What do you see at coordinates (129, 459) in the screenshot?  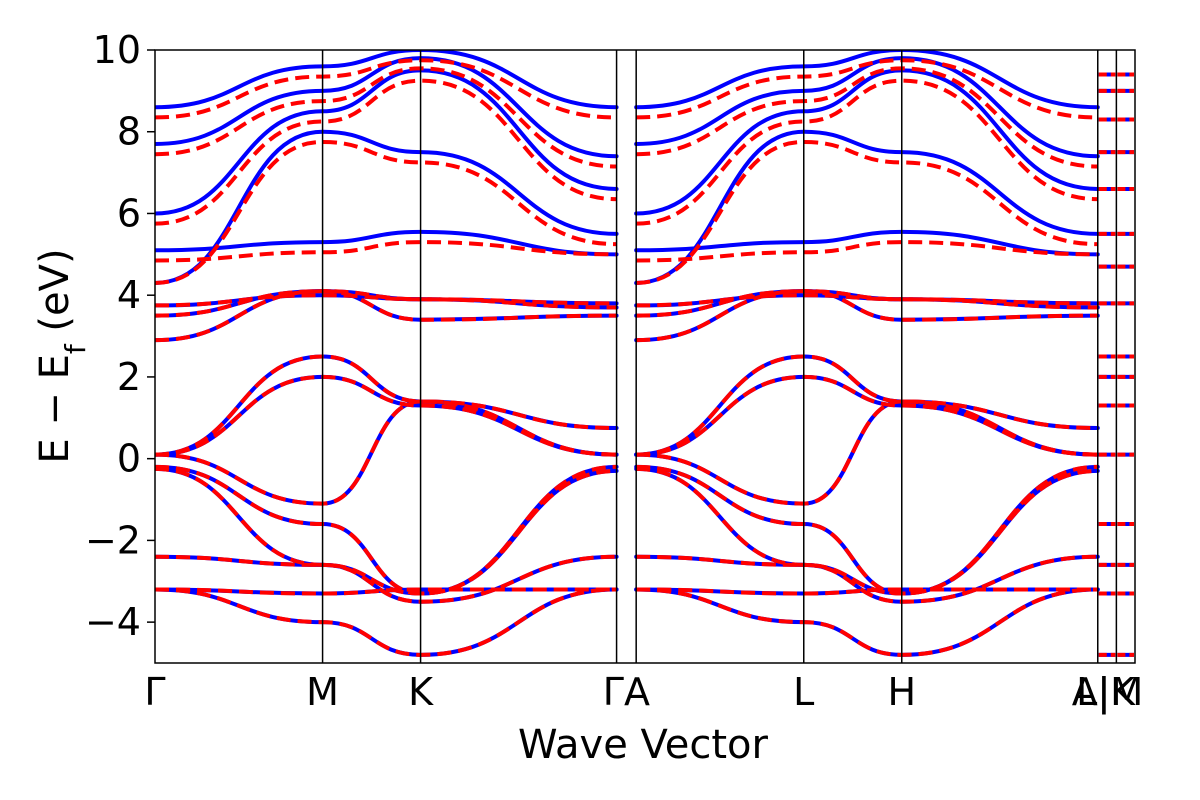 I see `y-tick-label: 0` at bounding box center [129, 459].